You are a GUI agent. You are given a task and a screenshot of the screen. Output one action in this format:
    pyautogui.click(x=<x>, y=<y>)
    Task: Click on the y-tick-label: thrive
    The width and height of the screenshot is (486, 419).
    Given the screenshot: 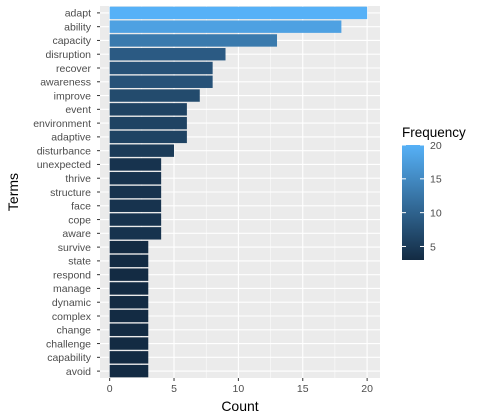 What is the action you would take?
    pyautogui.click(x=78, y=179)
    